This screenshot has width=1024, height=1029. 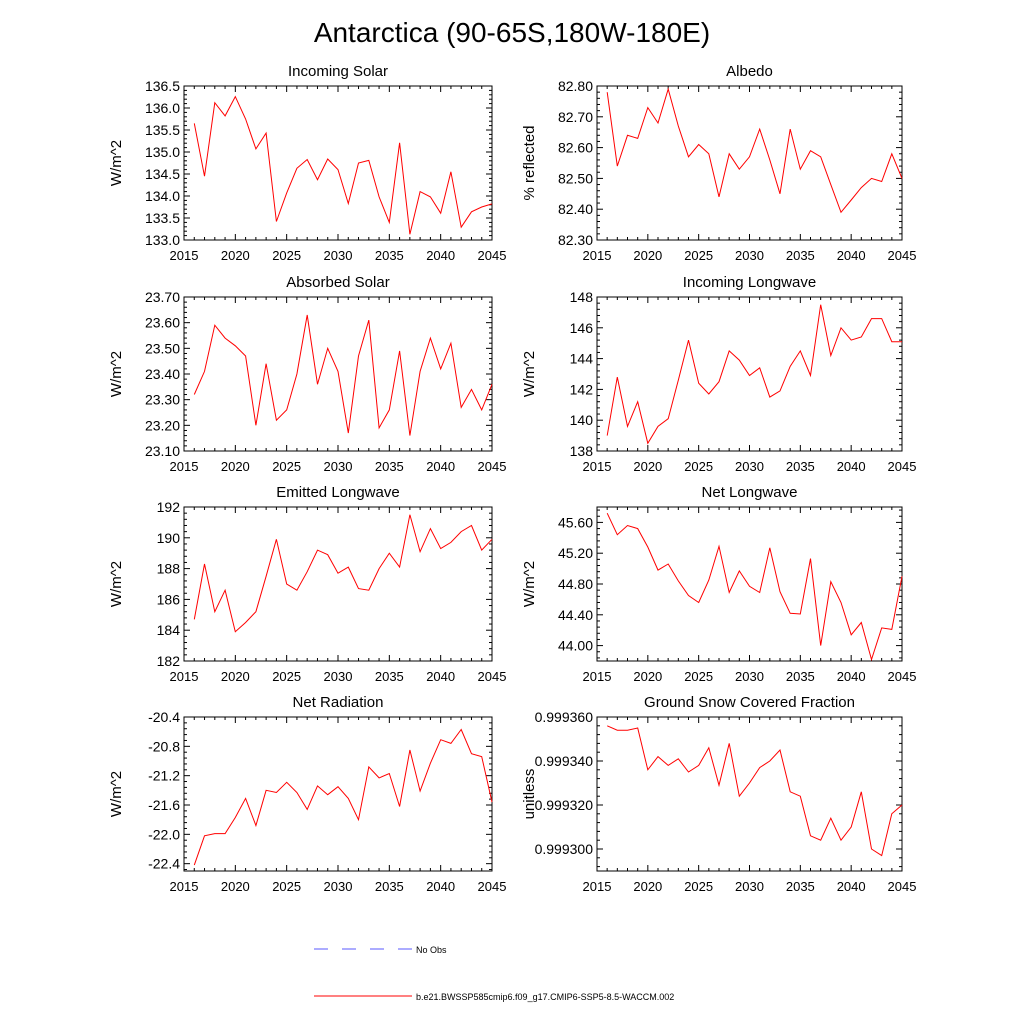 What do you see at coordinates (162, 240) in the screenshot?
I see `y-tick-label: 133.0` at bounding box center [162, 240].